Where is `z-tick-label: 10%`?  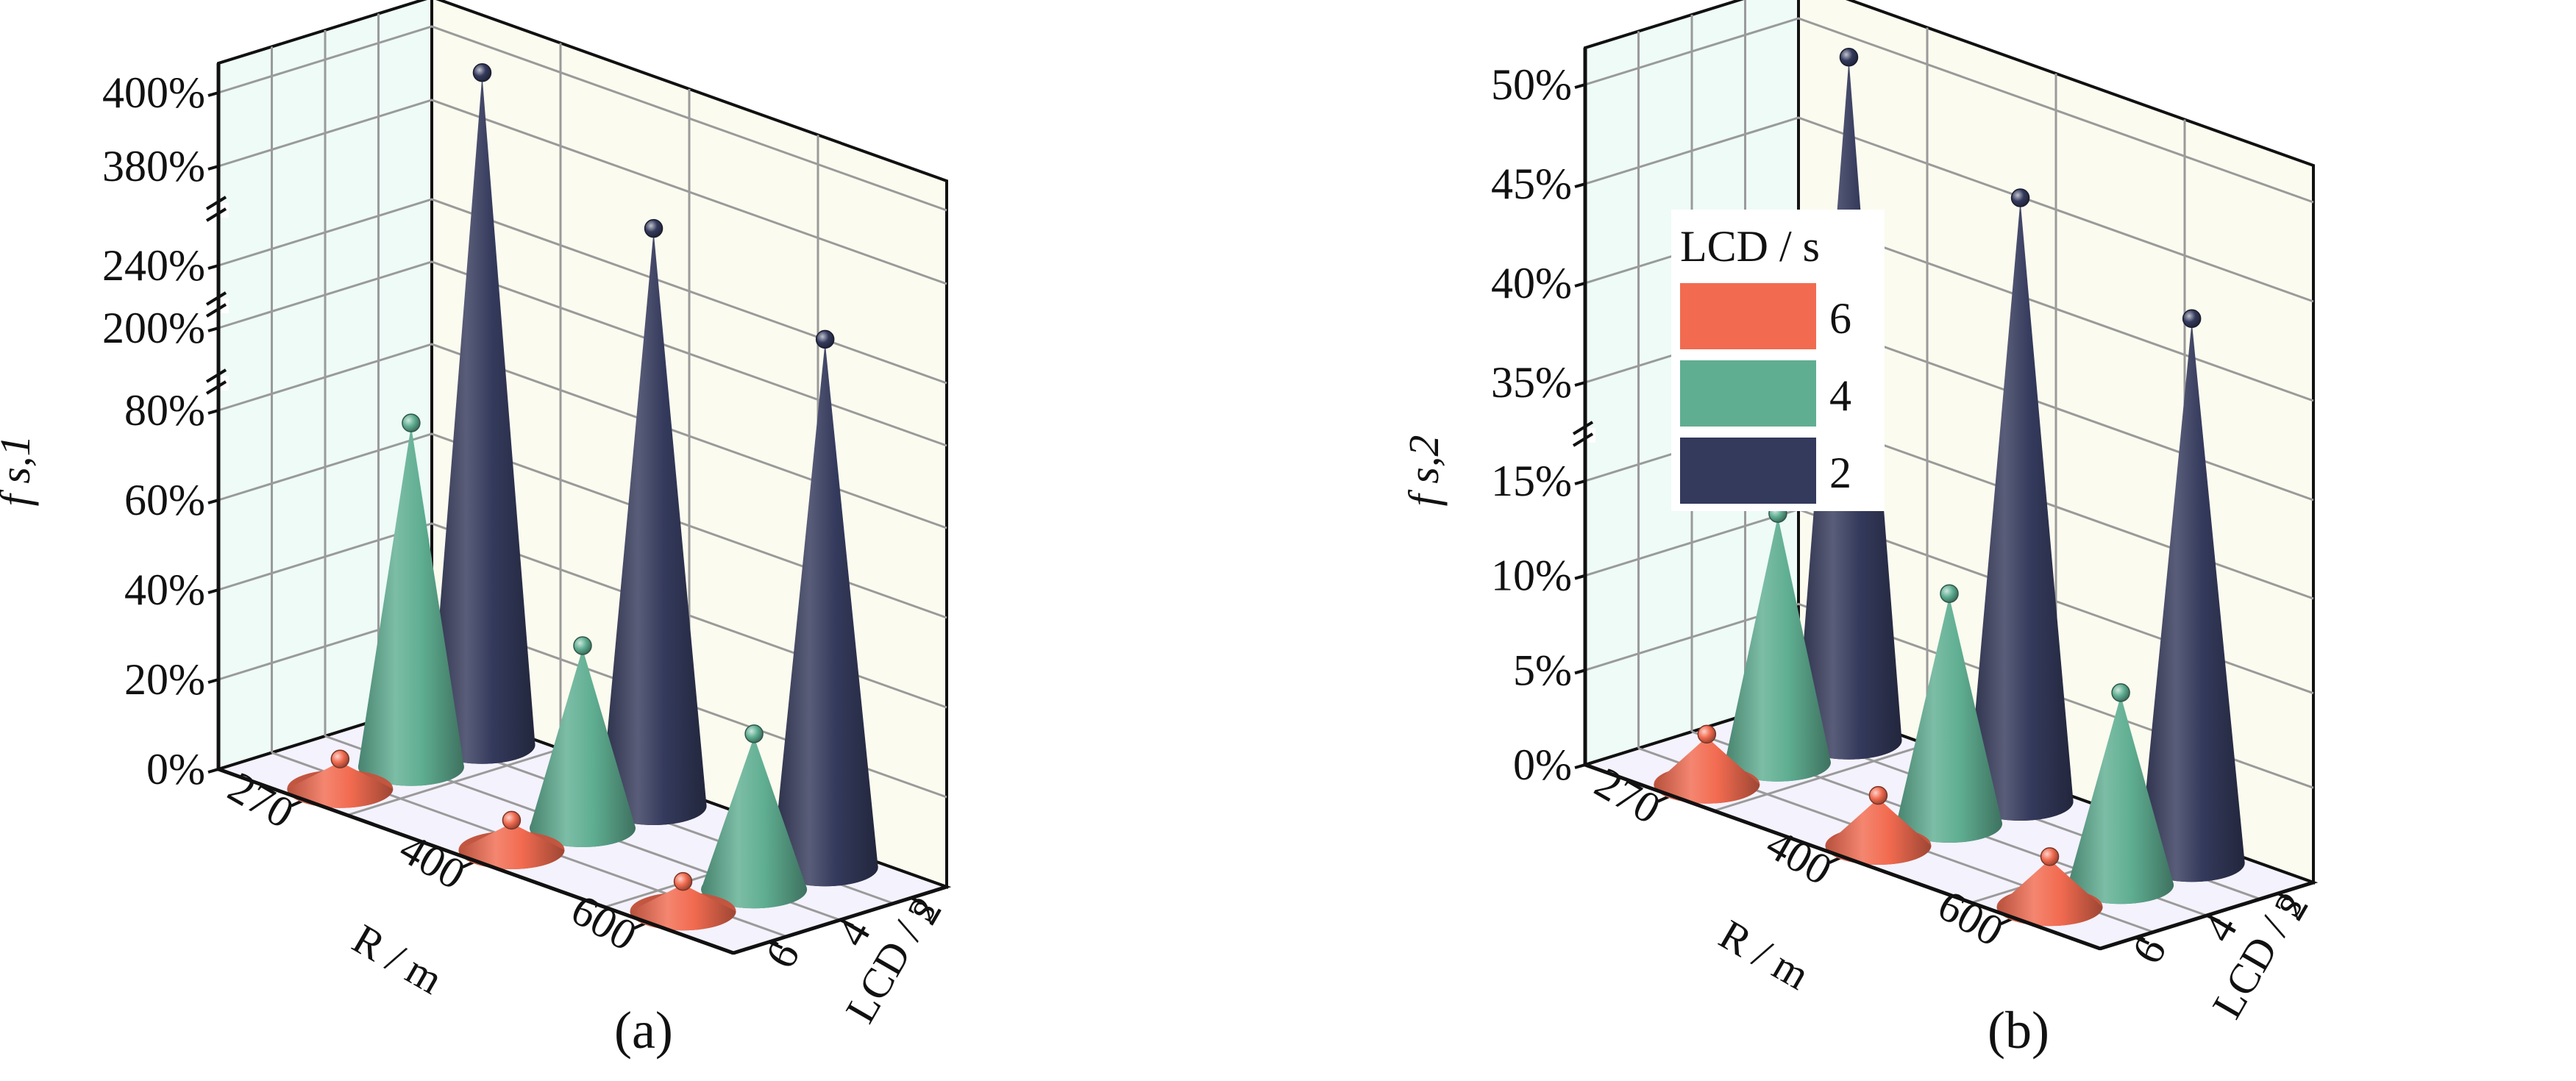
z-tick-label: 10% is located at coordinates (1531, 576).